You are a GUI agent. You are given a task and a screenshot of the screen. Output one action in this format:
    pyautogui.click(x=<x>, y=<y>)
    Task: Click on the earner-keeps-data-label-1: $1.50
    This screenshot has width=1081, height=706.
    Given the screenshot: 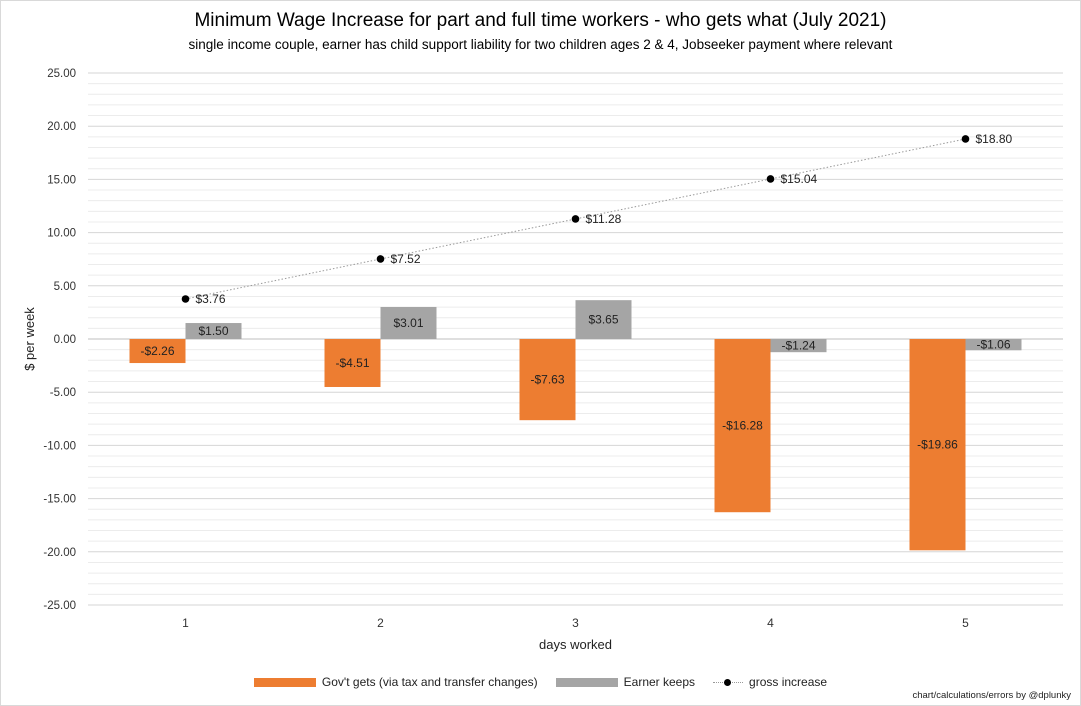 What is the action you would take?
    pyautogui.click(x=213, y=331)
    